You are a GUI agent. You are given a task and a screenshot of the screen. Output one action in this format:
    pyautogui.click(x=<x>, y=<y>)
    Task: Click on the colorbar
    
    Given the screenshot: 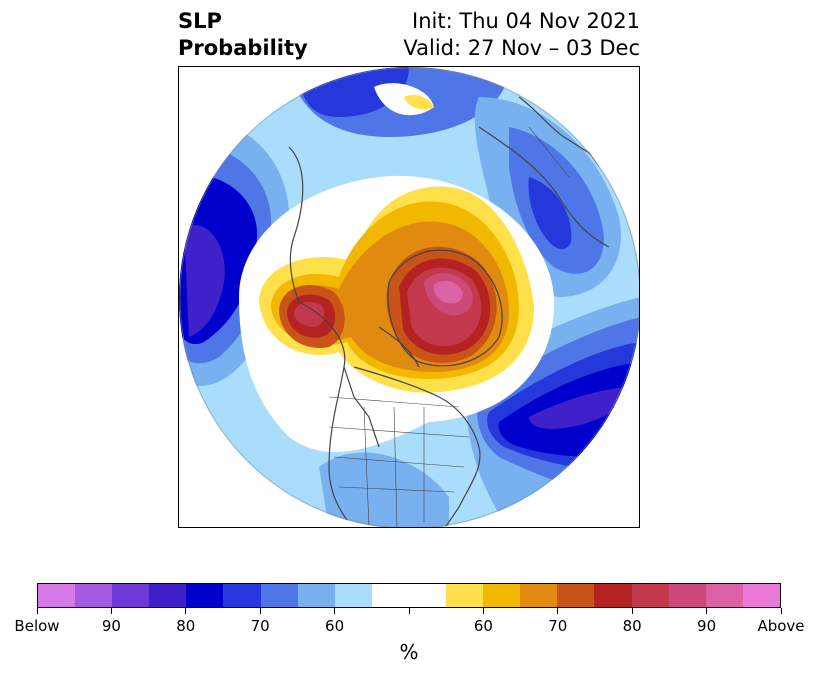 What is the action you would take?
    pyautogui.click(x=409, y=595)
    